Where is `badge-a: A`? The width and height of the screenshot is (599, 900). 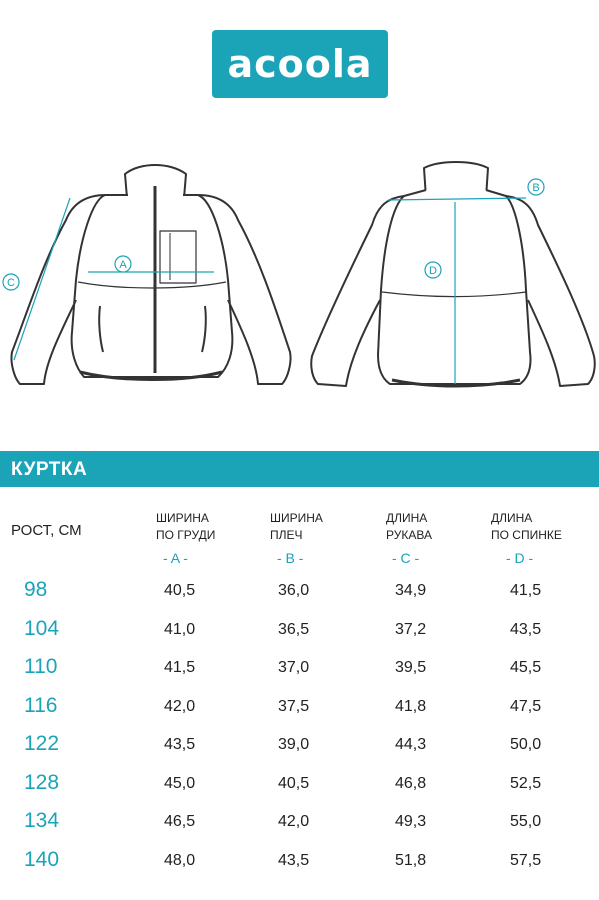 badge-a: A is located at coordinates (123, 265).